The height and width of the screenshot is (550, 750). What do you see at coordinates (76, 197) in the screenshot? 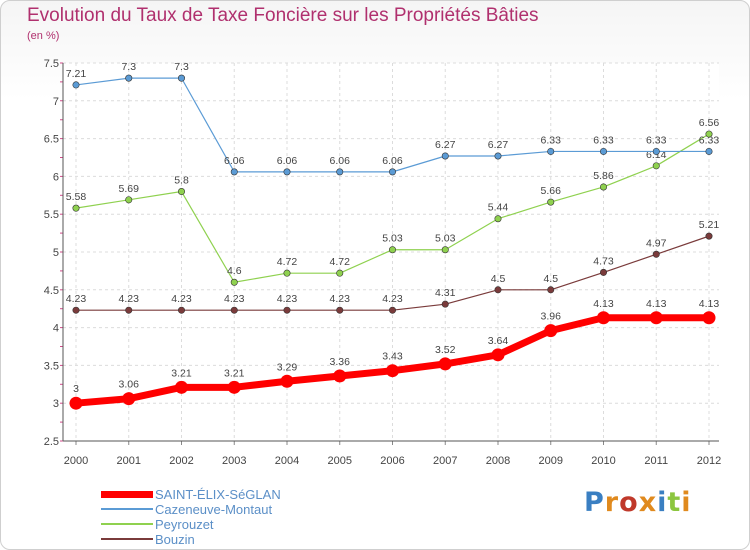
I see `data-label: 5.58` at bounding box center [76, 197].